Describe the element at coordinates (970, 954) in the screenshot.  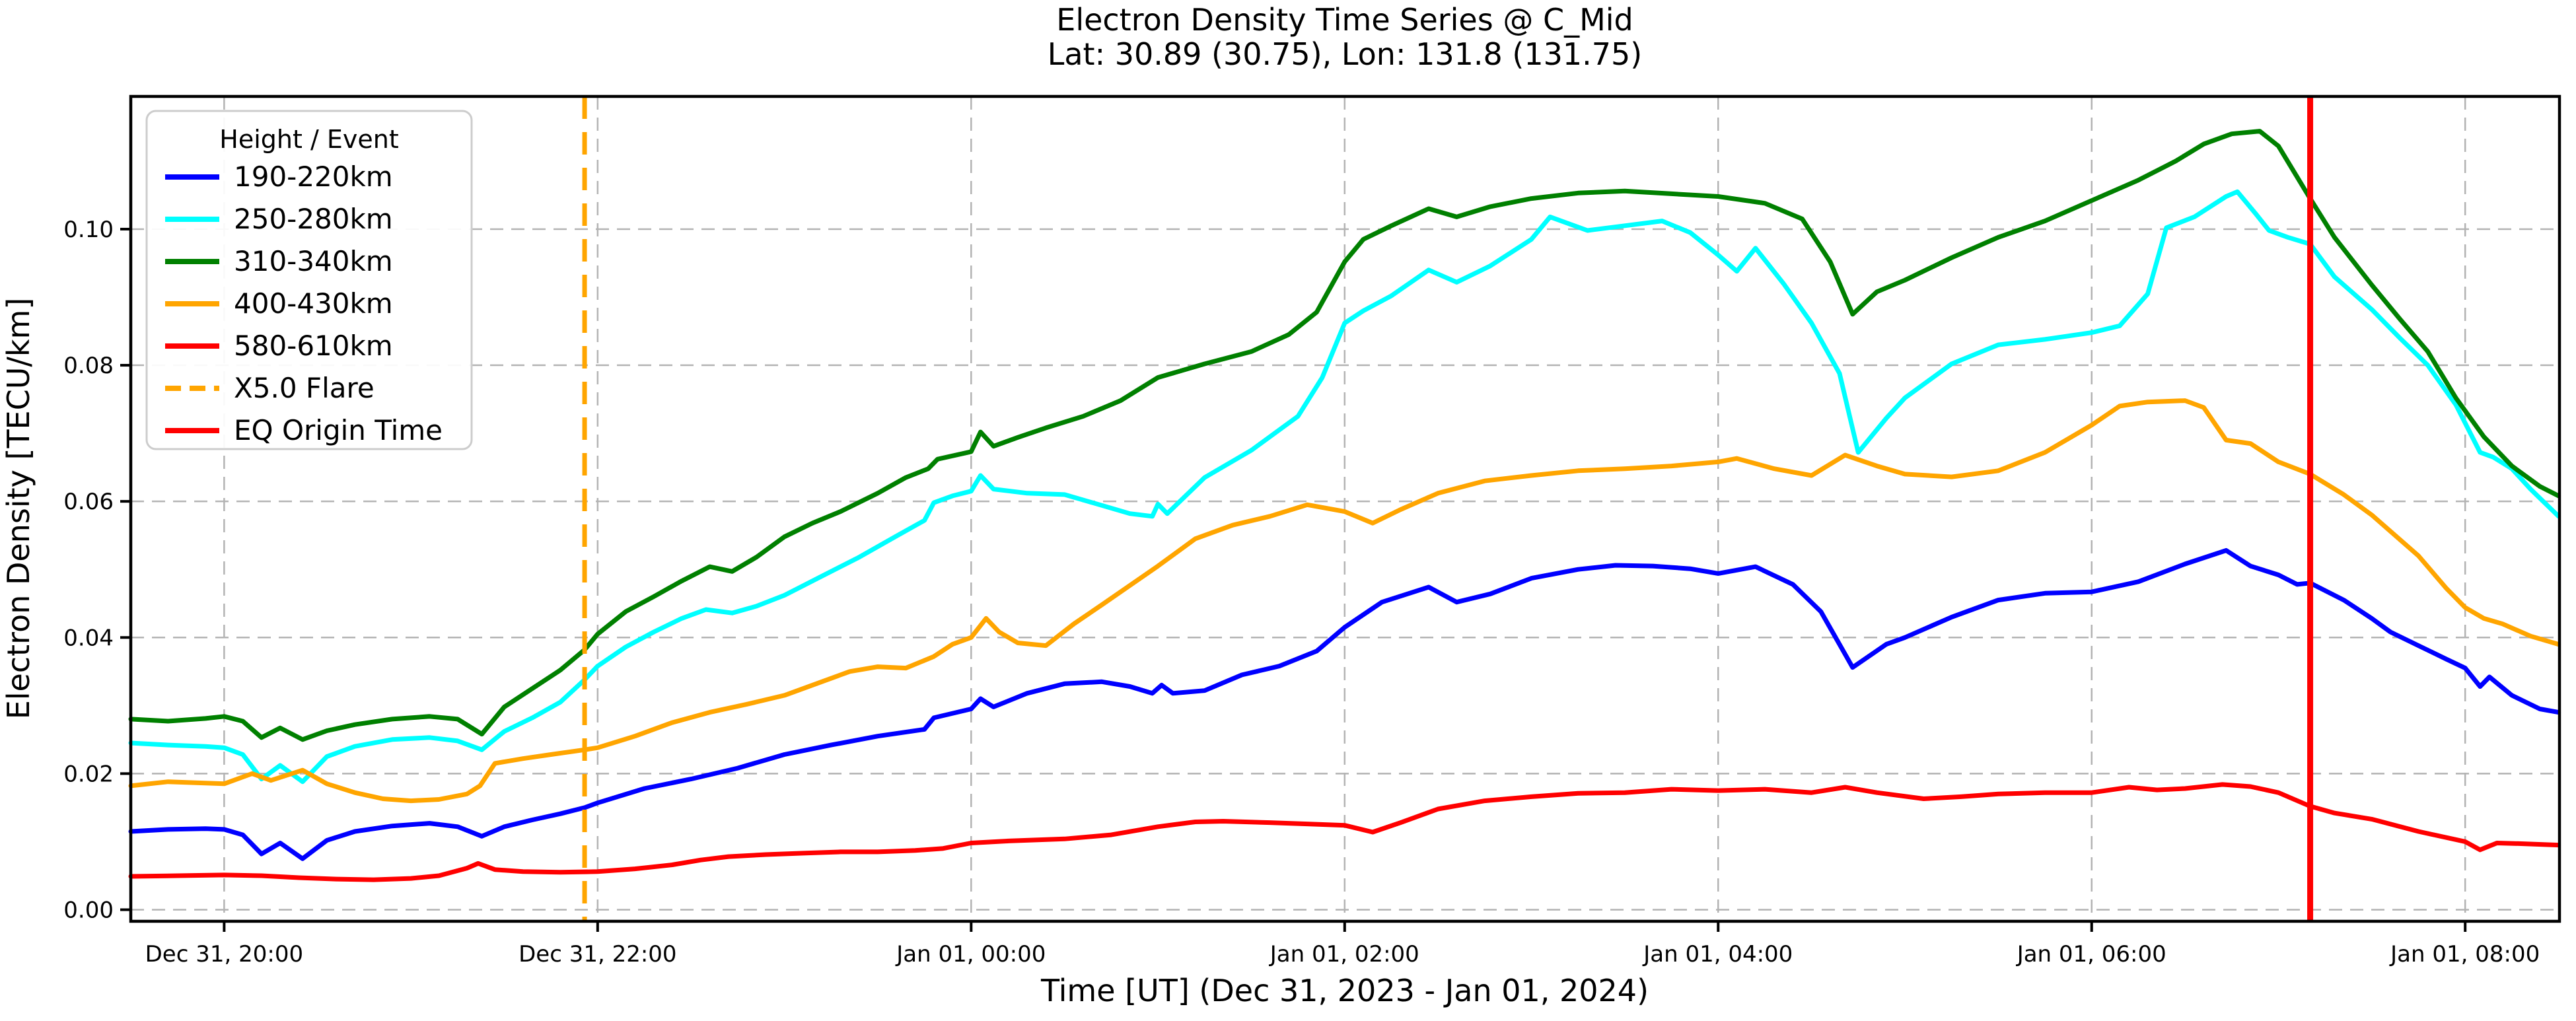
I see `x-tick-label: Jan 01, 00:00` at that location.